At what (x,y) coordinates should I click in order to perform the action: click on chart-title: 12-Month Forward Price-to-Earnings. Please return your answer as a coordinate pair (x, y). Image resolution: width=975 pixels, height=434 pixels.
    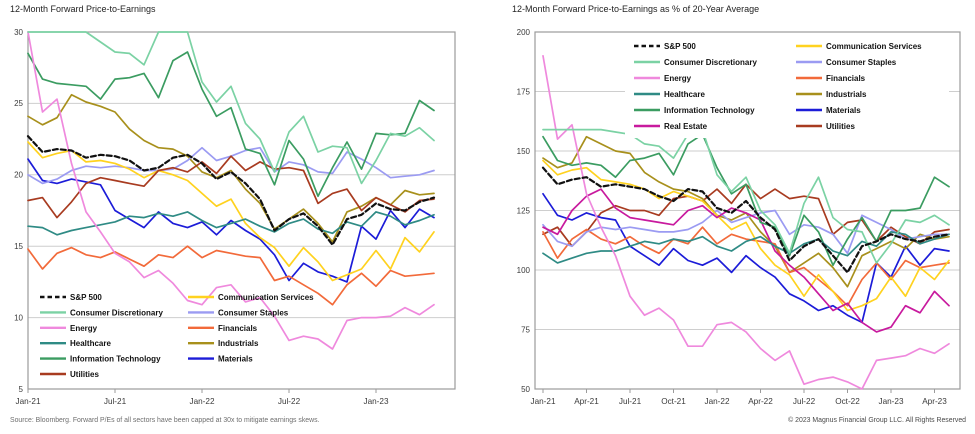
    Looking at the image, I should click on (83, 9).